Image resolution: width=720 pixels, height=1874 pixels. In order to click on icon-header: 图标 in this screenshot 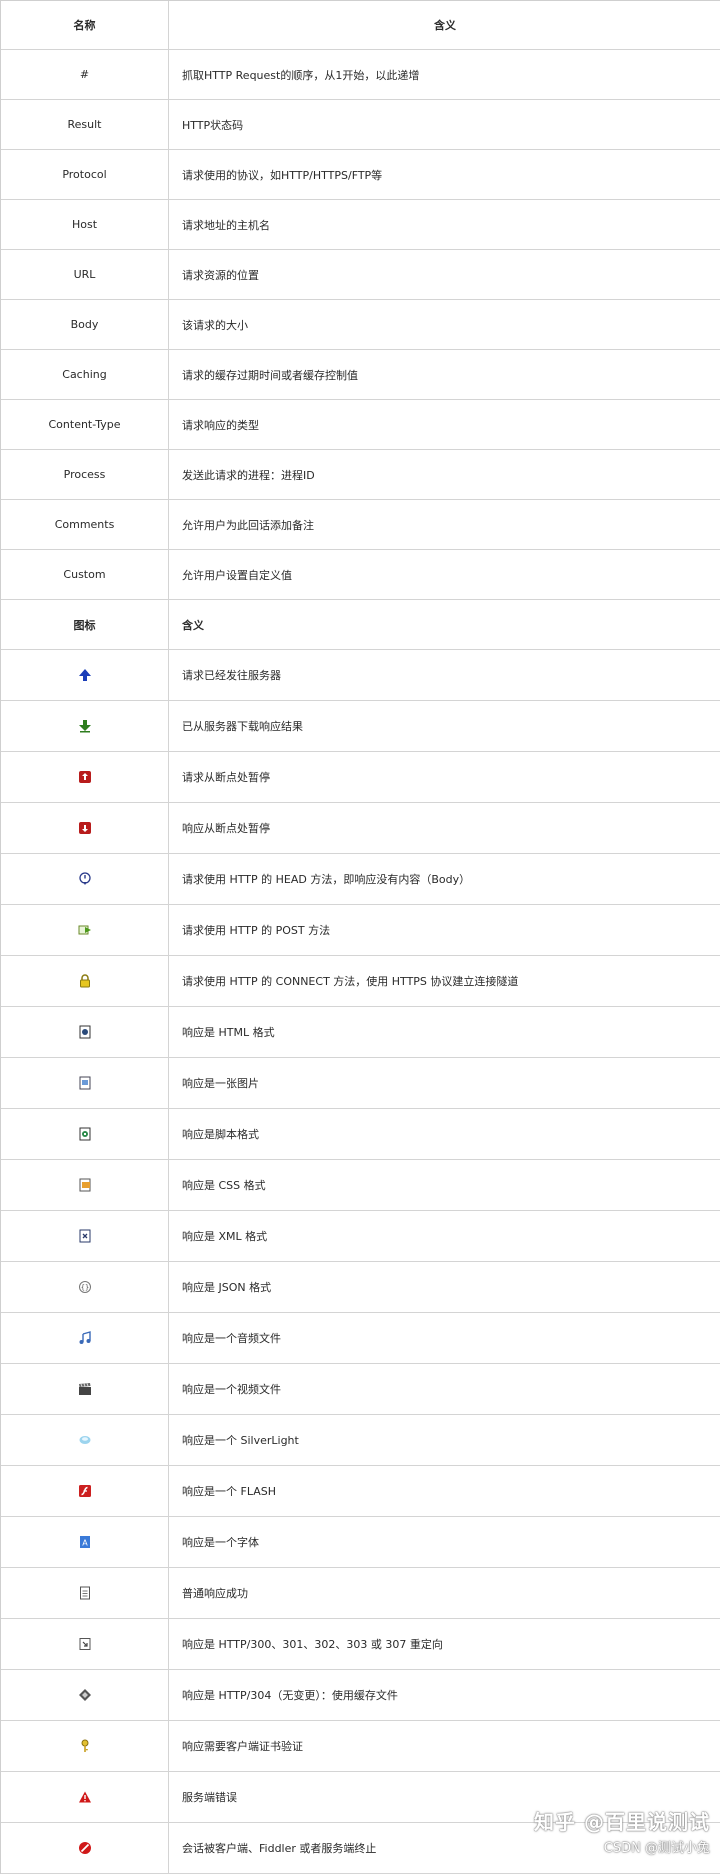, I will do `click(85, 624)`.